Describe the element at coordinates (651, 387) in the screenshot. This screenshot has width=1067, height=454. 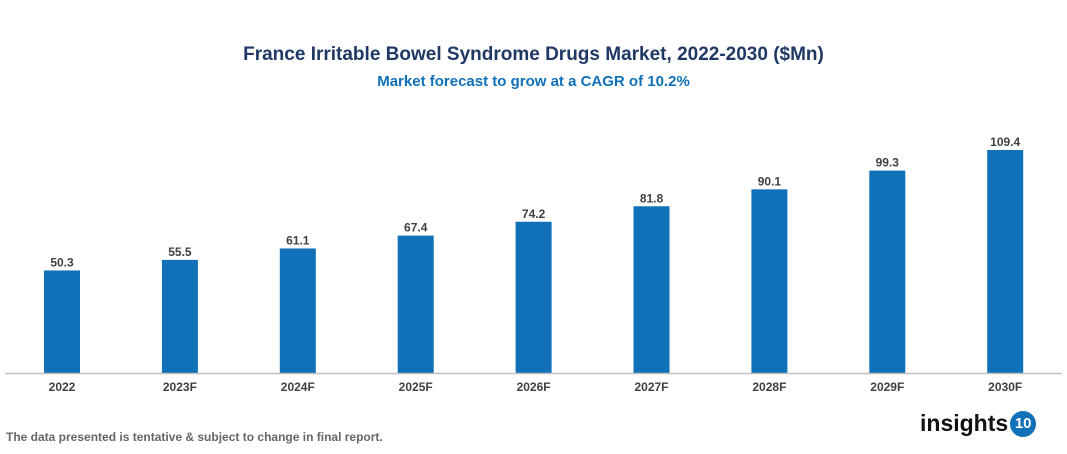
I see `x-tick-label: 2027F` at that location.